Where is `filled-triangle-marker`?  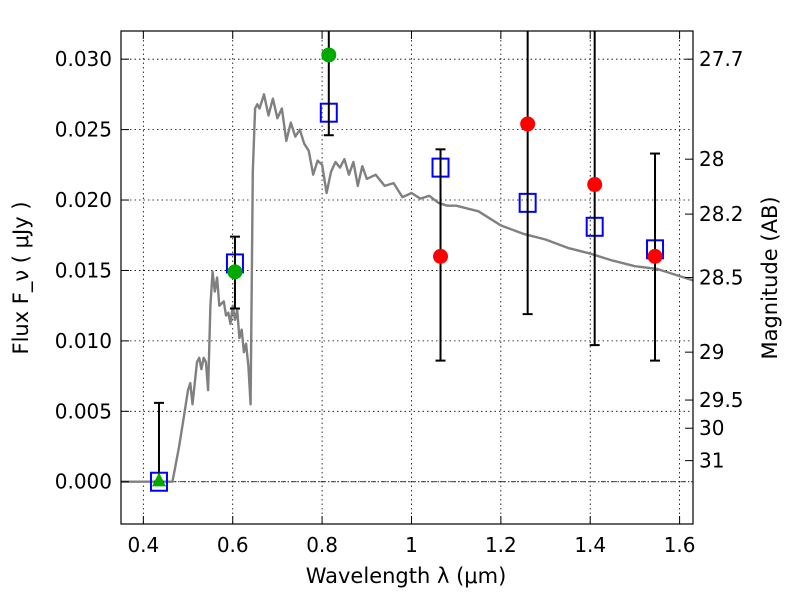
filled-triangle-marker is located at coordinates (158, 479).